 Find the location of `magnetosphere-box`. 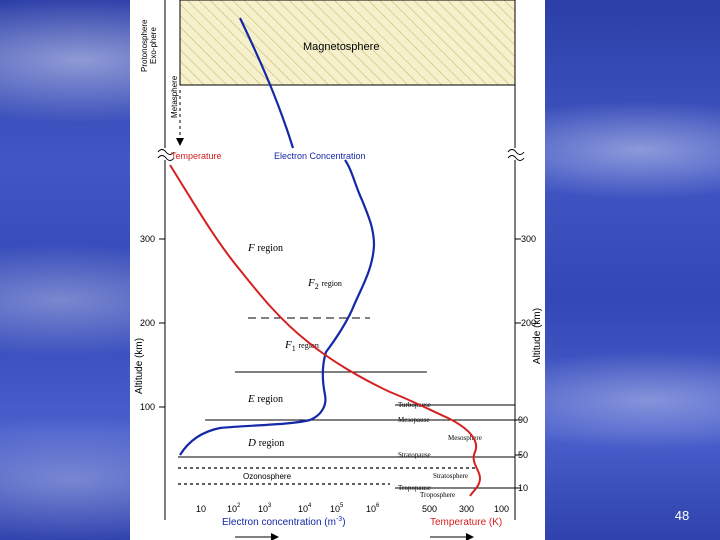

magnetosphere-box is located at coordinates (347, 43).